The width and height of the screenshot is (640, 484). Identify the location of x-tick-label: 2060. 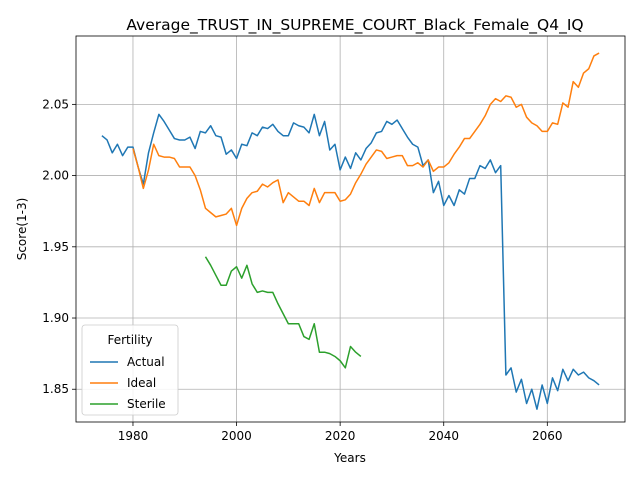
(547, 436).